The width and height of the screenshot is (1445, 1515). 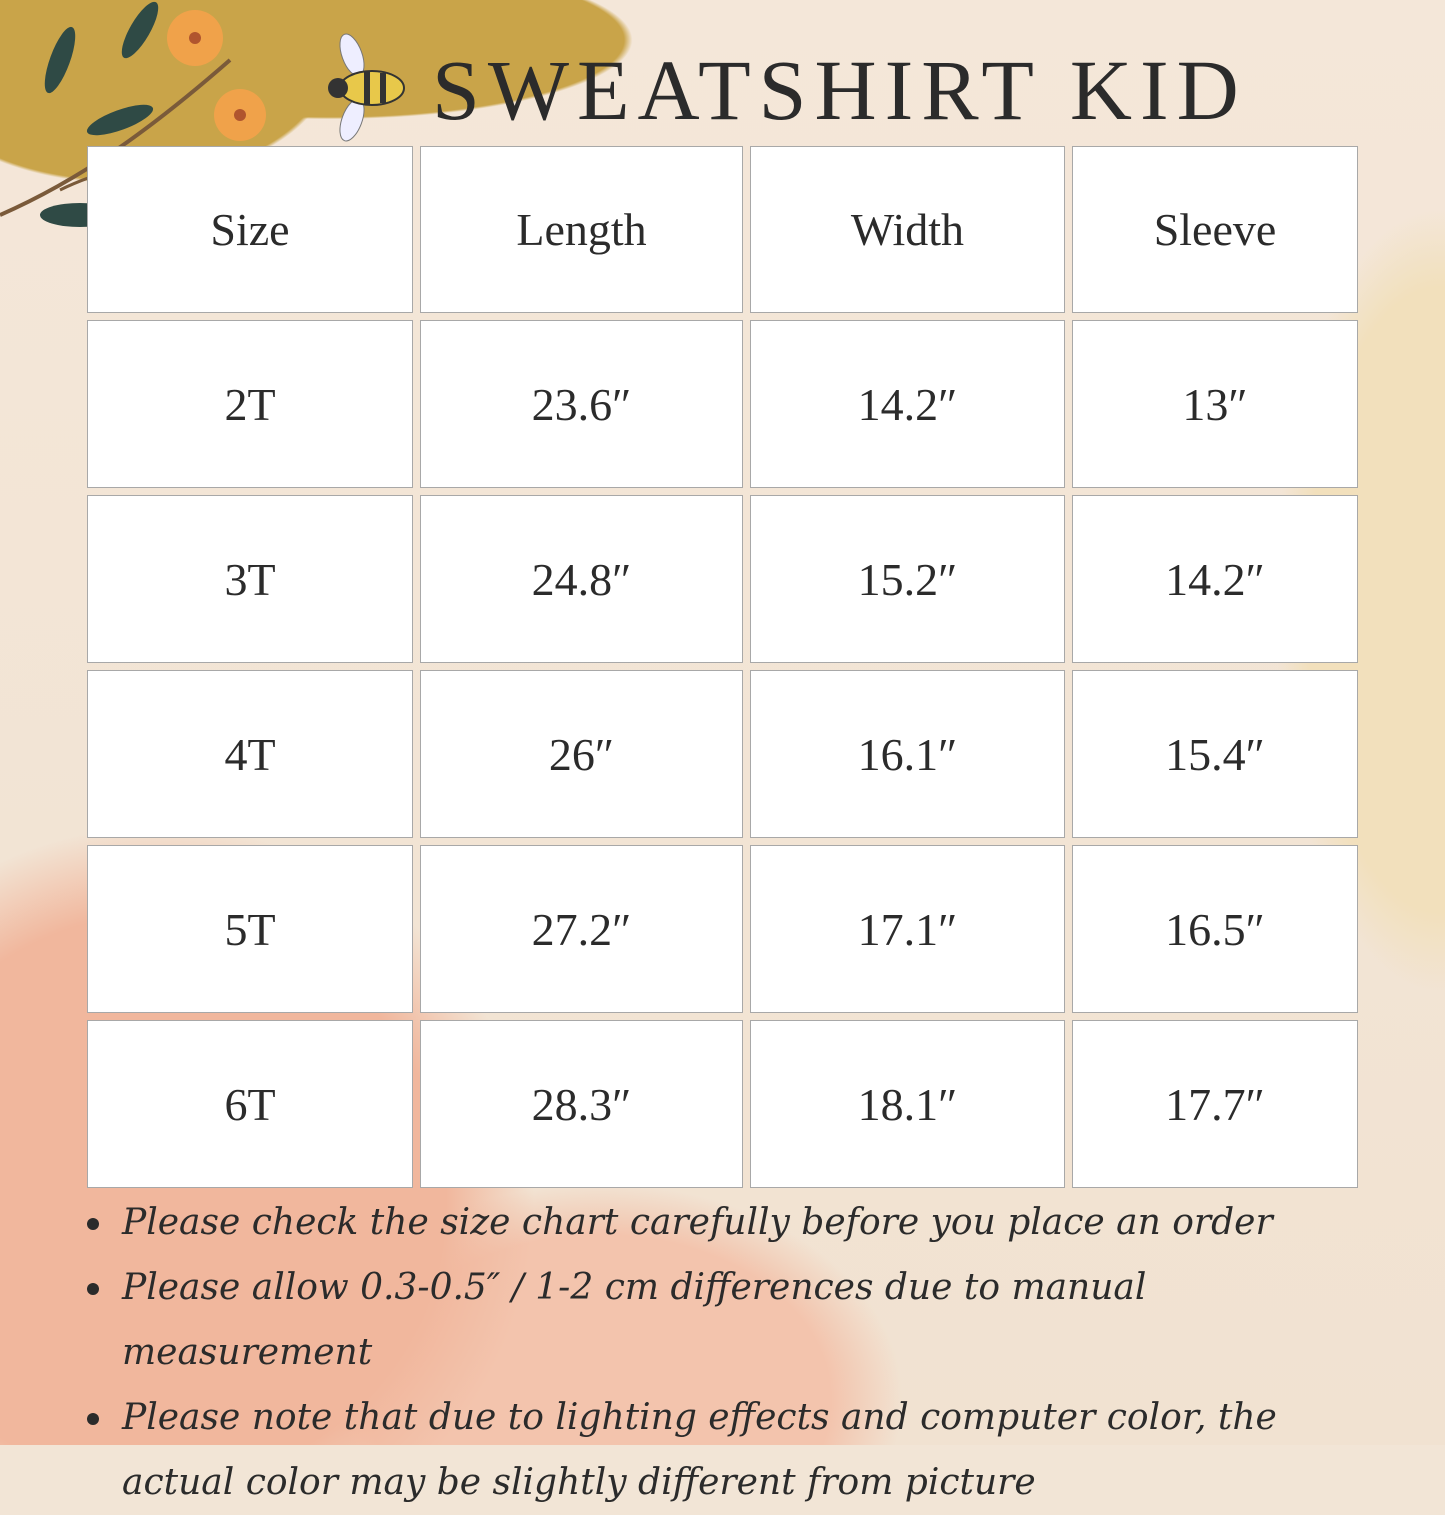 I want to click on cell-size: 6T, so click(x=250, y=1104).